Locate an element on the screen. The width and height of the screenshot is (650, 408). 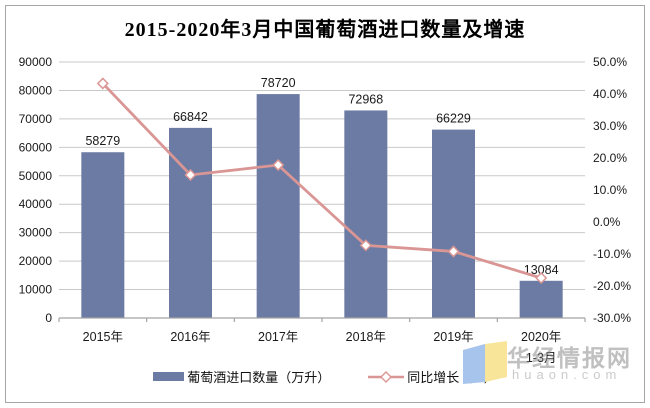
right-axis-tick-label: 20.0% is located at coordinates (610, 158).